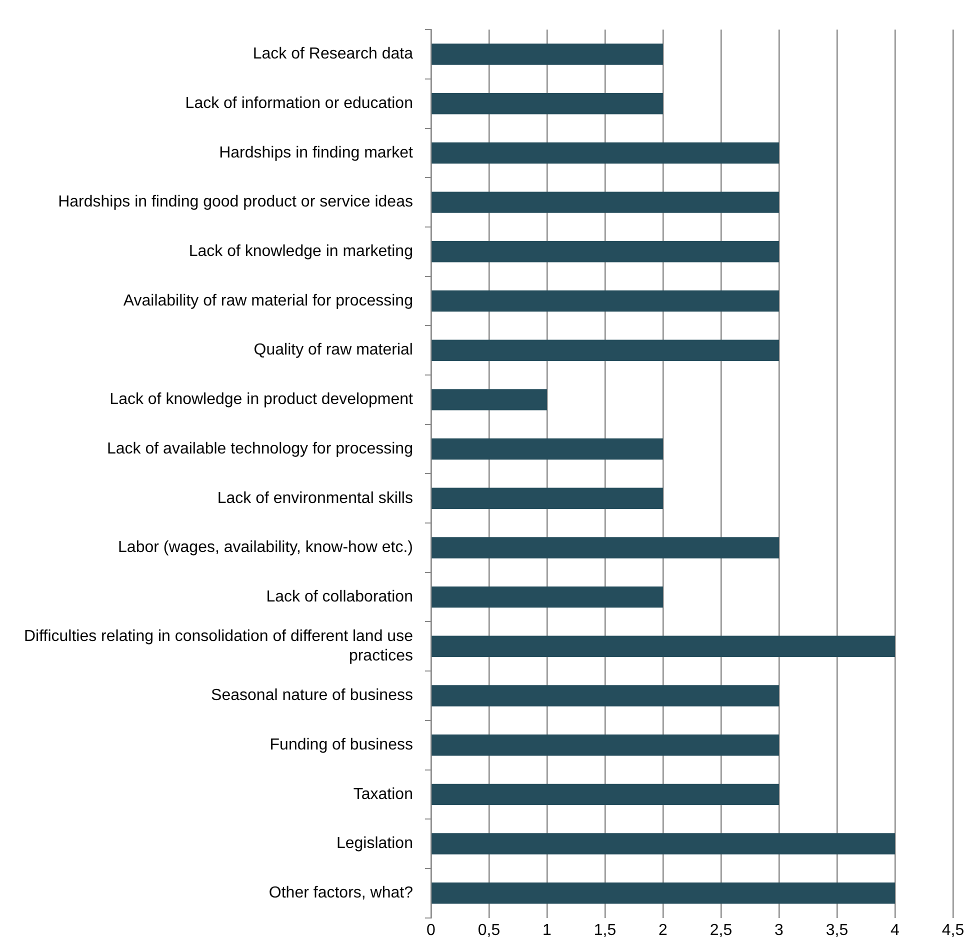 Image resolution: width=973 pixels, height=943 pixels. I want to click on x-tick-label: 4,5, so click(953, 930).